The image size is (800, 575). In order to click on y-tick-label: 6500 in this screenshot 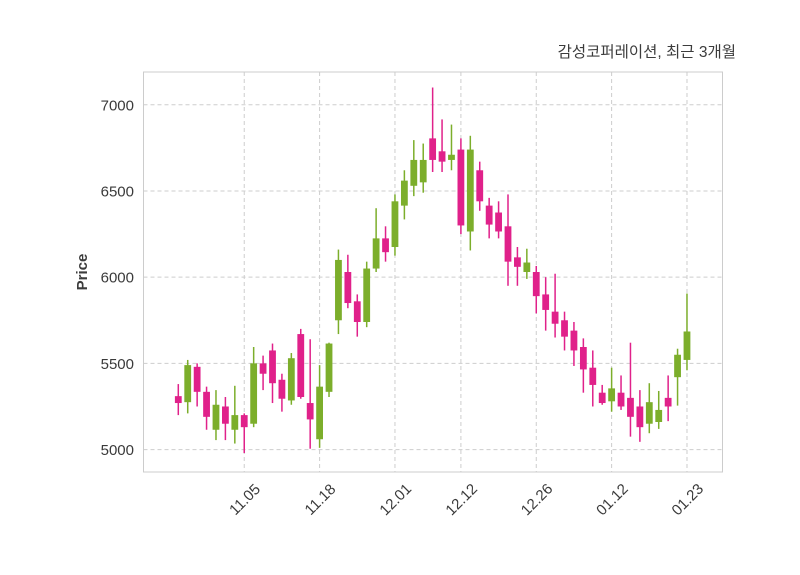, I will do `click(117, 191)`.